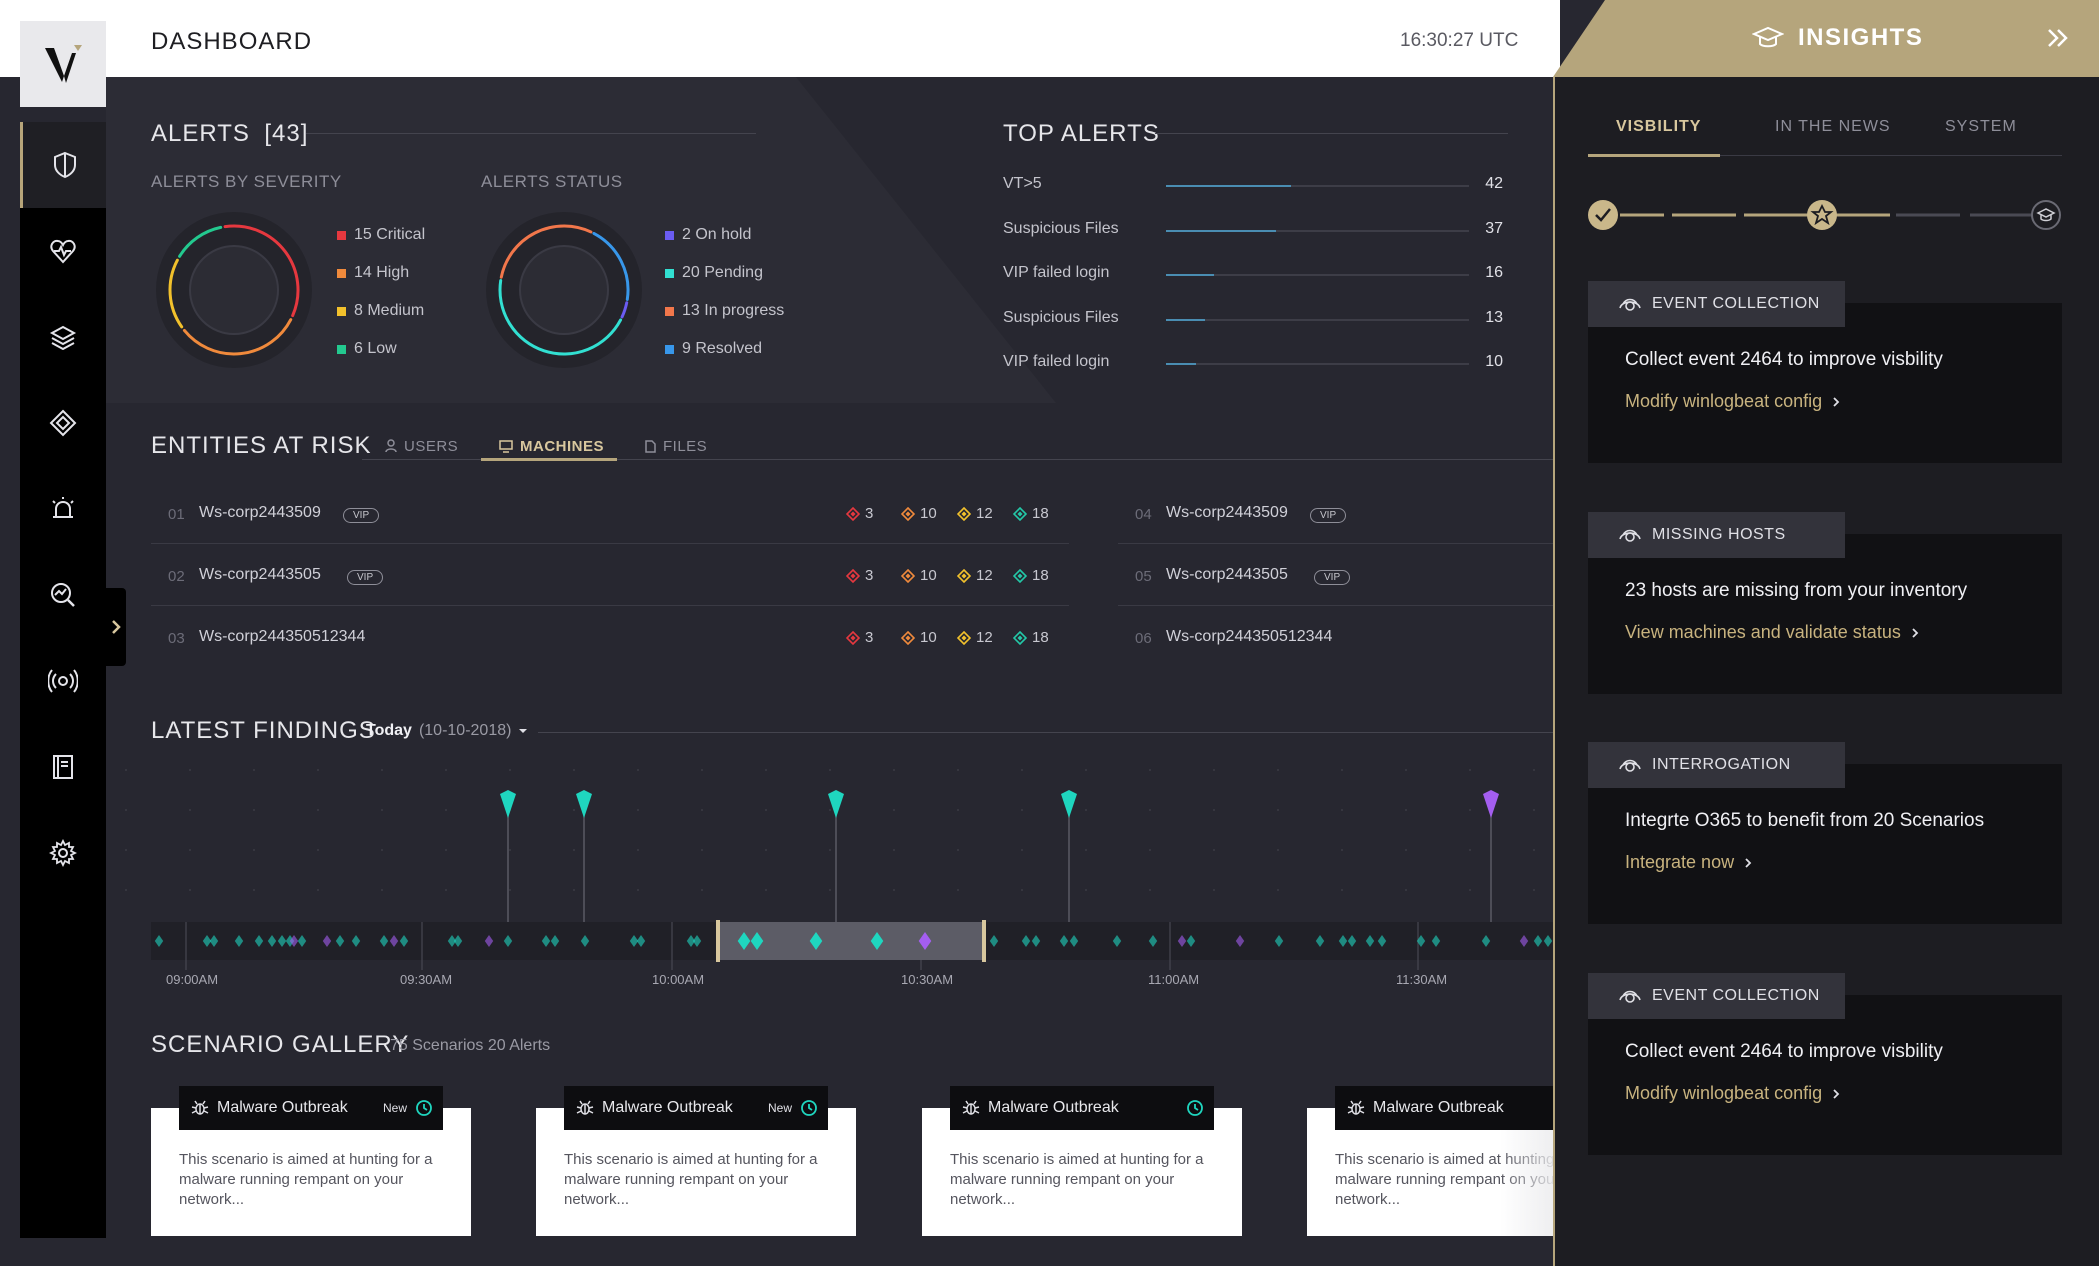 Image resolution: width=2099 pixels, height=1266 pixels. Describe the element at coordinates (63, 681) in the screenshot. I see `nav-item-radar` at that location.